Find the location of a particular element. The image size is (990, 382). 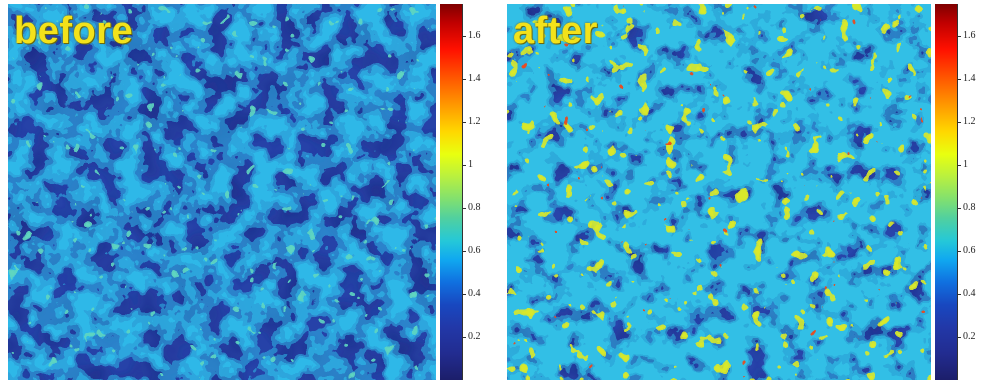

before-colorbar: 1.6 1.4 1.2 1 0.8 0.6 0.4 0.2 is located at coordinates (465, 192).